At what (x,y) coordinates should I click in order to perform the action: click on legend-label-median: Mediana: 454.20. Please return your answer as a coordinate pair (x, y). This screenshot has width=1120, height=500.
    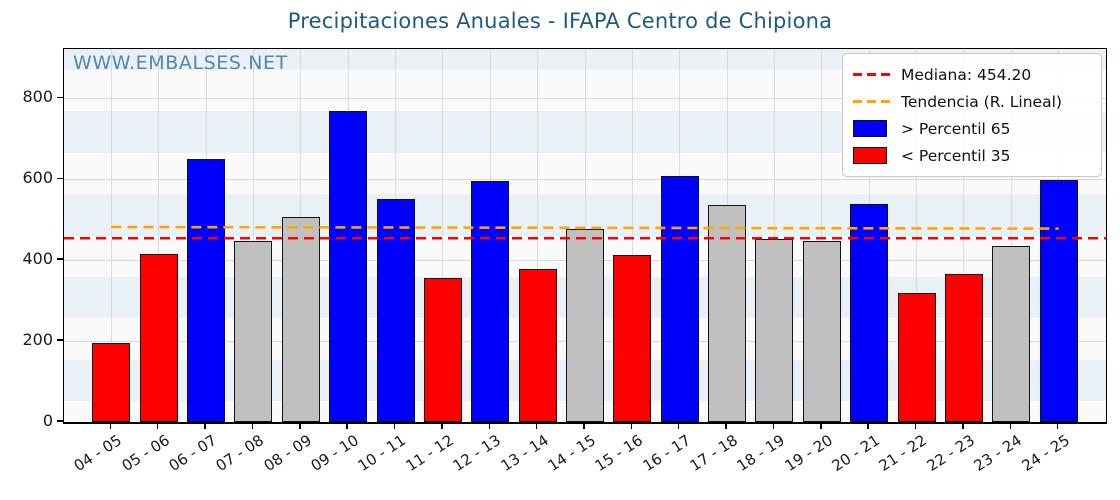
    Looking at the image, I should click on (966, 74).